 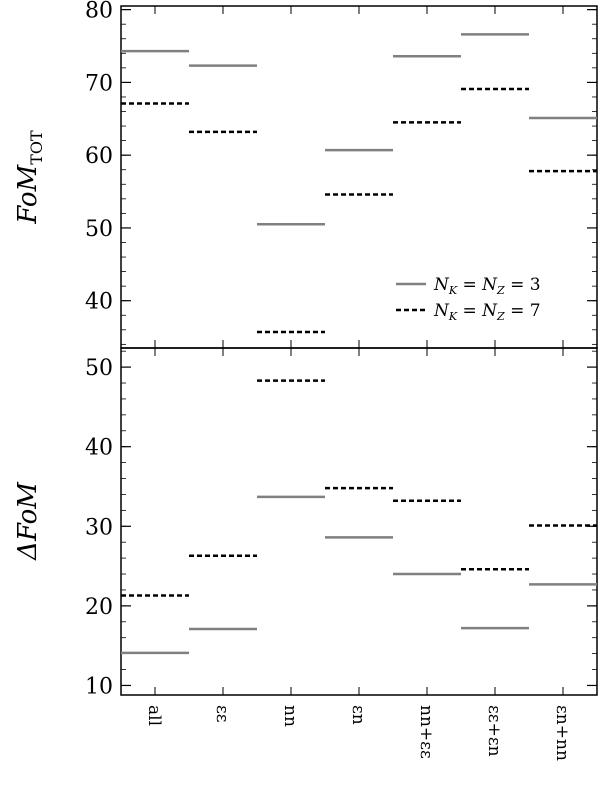 What do you see at coordinates (358, 715) in the screenshot?
I see `category-label-3: εn` at bounding box center [358, 715].